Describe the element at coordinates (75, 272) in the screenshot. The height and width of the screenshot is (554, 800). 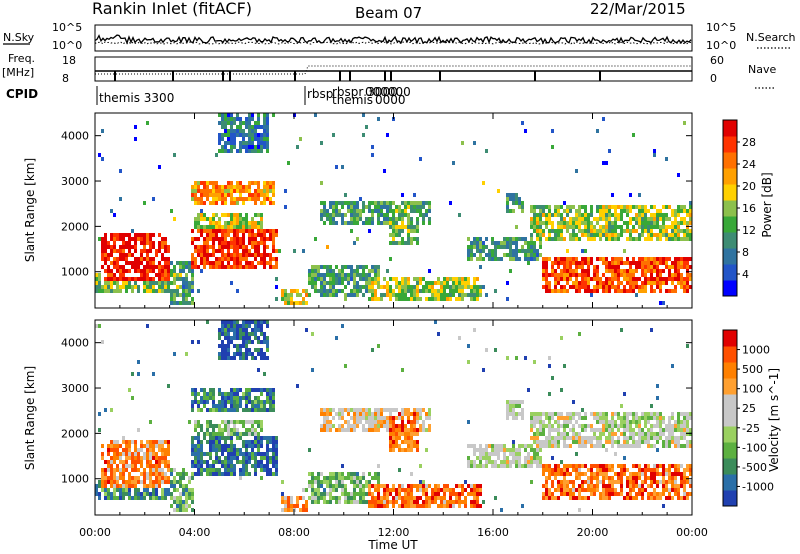
I see `power-ytick-label: 1000` at that location.